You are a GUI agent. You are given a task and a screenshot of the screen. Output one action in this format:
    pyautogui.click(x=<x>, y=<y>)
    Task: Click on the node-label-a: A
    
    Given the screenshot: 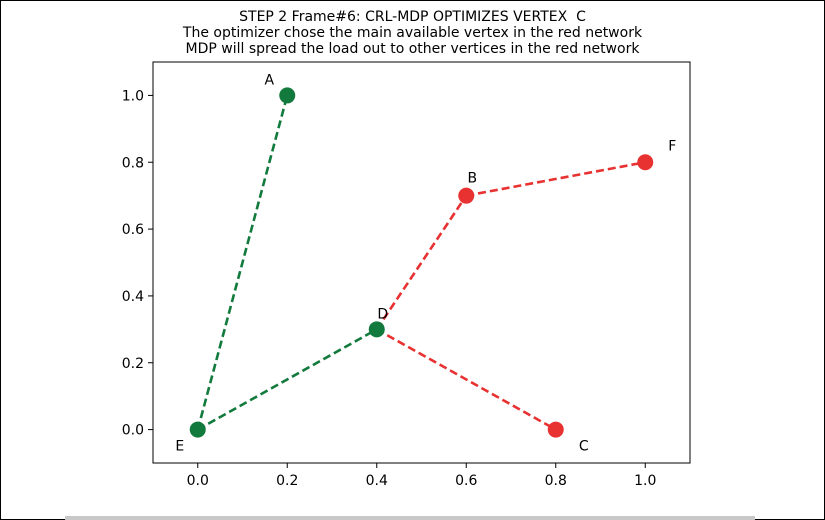 What is the action you would take?
    pyautogui.click(x=269, y=80)
    